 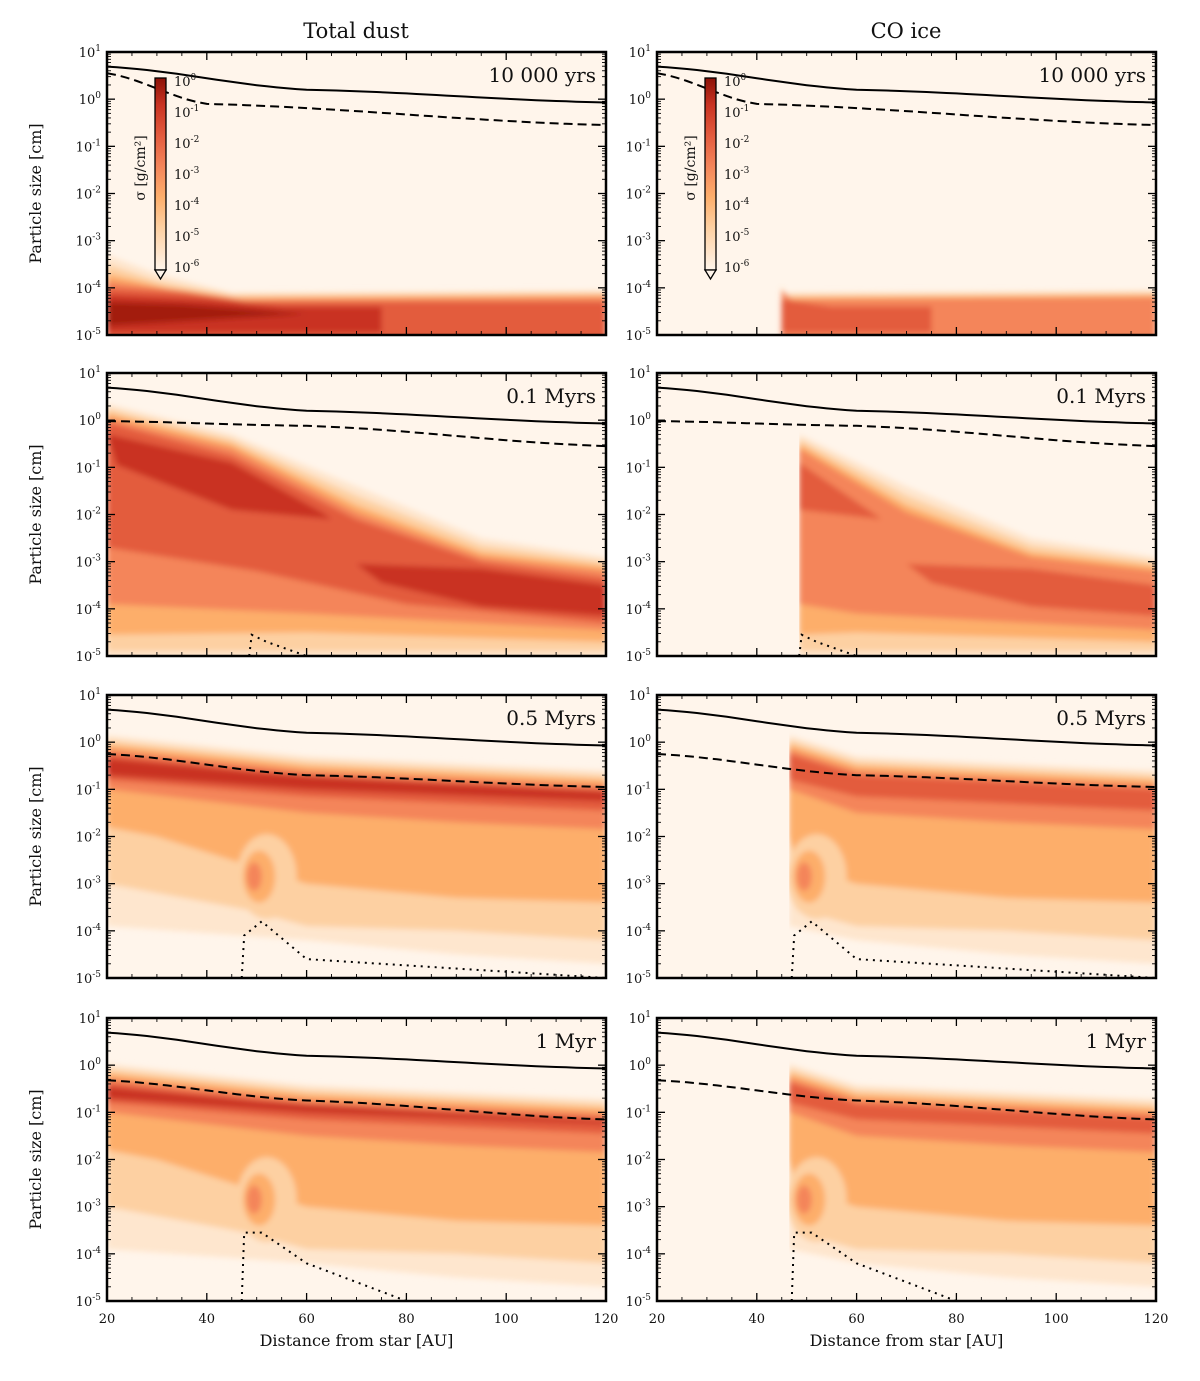 I want to click on colorbar-tick-label: 10⁻², so click(x=186, y=143).